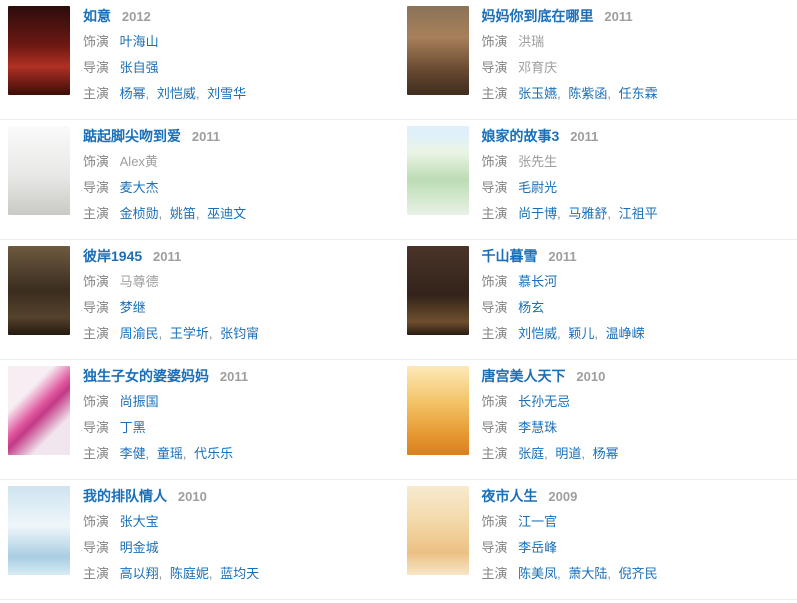  Describe the element at coordinates (139, 401) in the screenshot. I see `role-name: 尚振国` at that location.